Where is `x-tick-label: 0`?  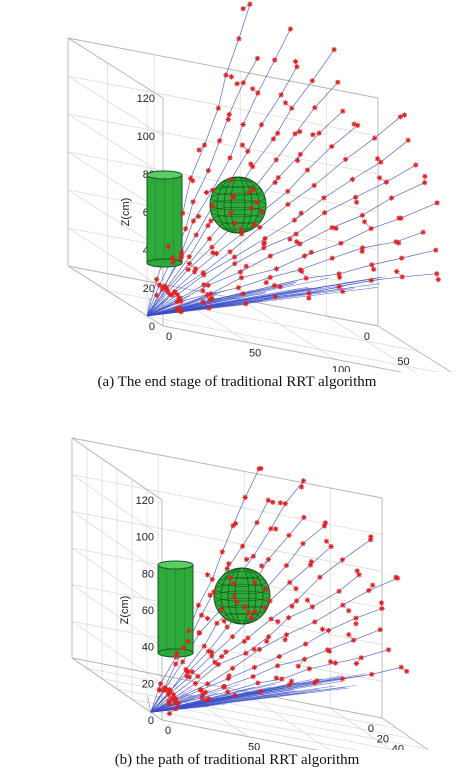
x-tick-label: 0 is located at coordinates (168, 731).